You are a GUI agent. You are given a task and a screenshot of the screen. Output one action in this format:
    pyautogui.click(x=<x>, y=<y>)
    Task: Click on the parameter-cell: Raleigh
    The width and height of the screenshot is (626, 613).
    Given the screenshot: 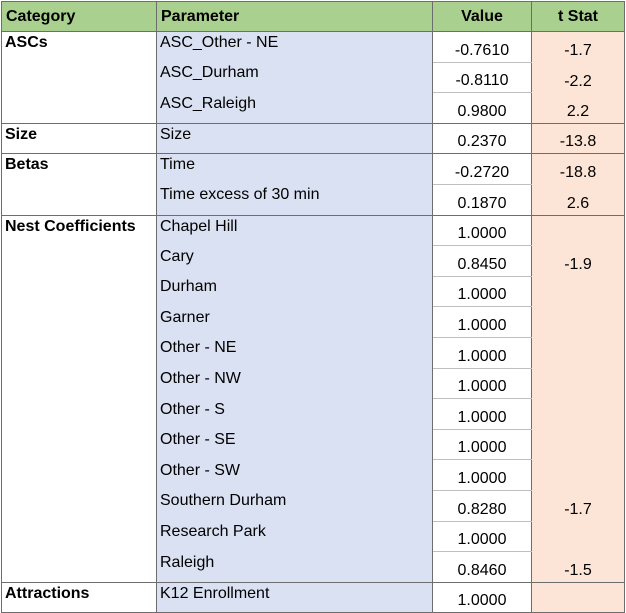 What is the action you would take?
    pyautogui.click(x=294, y=567)
    